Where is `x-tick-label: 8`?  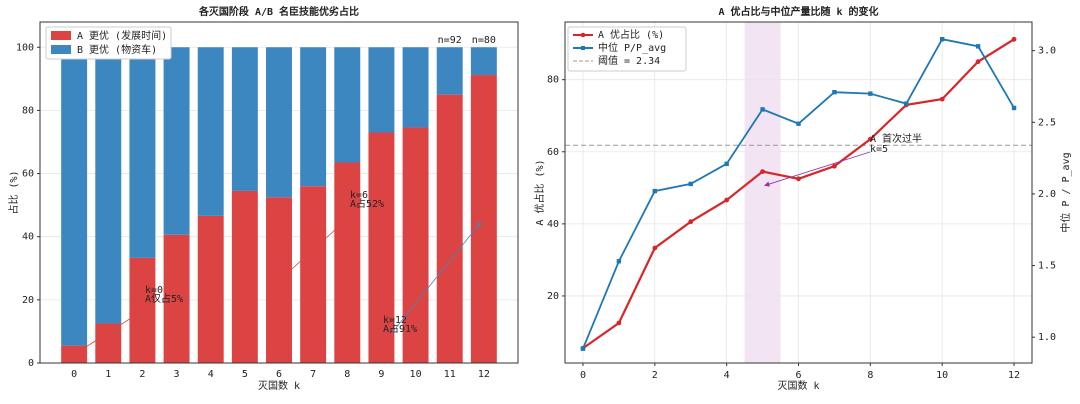
x-tick-label: 8 is located at coordinates (347, 374).